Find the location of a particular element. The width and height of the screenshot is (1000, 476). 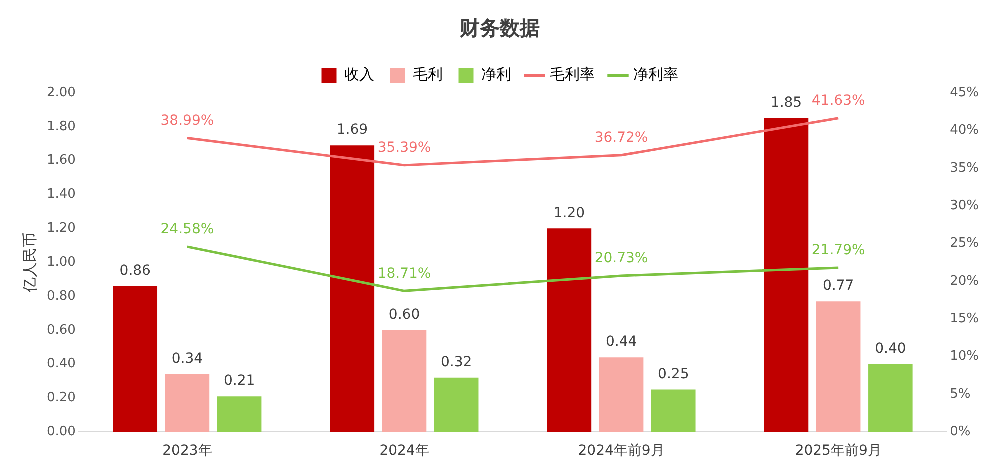

data-label: 21.79% is located at coordinates (839, 250).